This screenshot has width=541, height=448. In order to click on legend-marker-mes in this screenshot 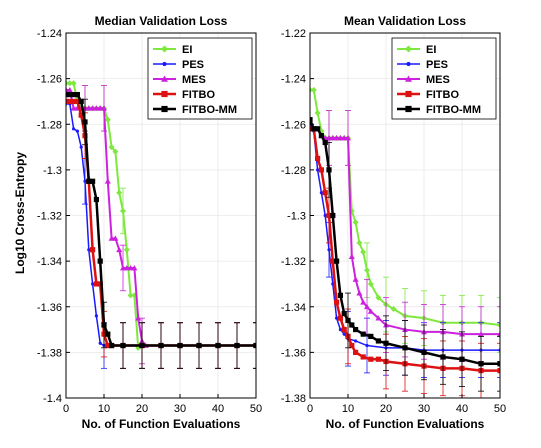, I will do `click(164, 78)`.